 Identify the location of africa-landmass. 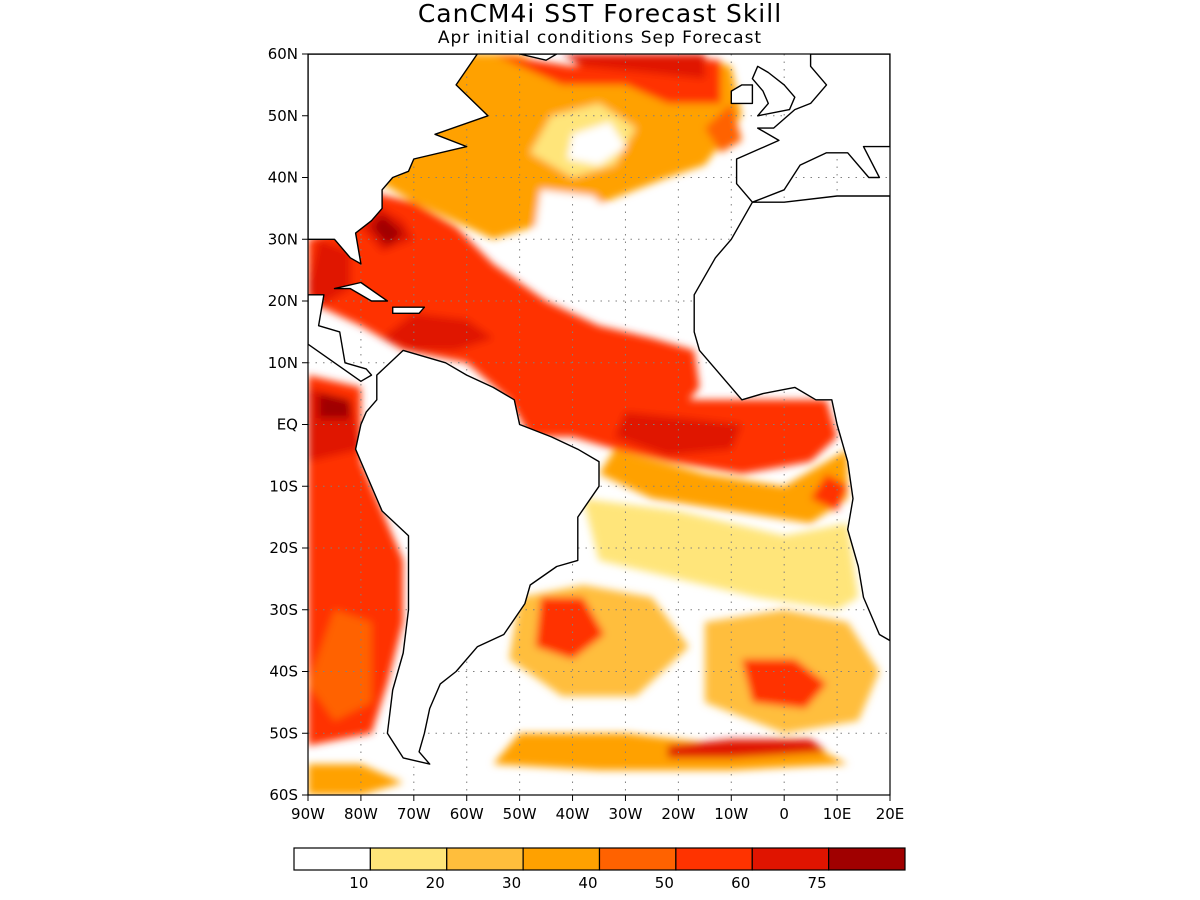
(791, 418).